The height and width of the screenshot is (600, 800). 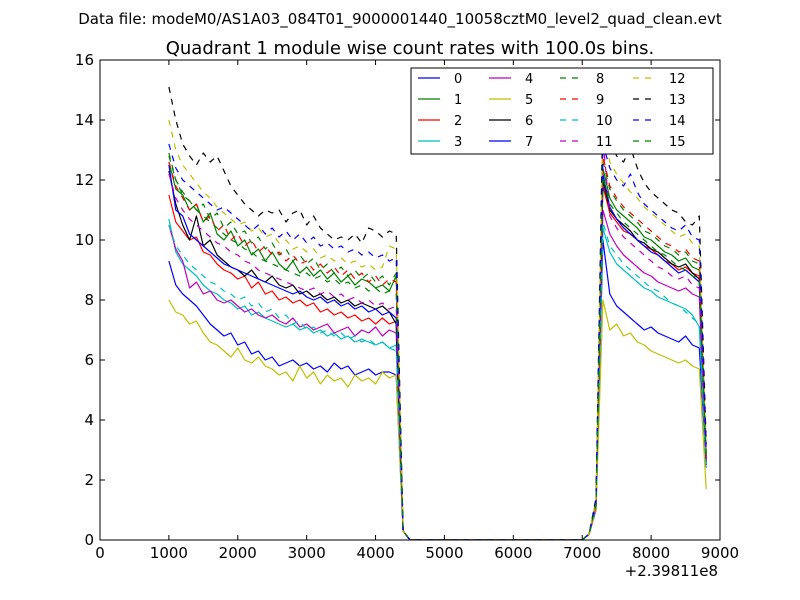 What do you see at coordinates (89, 540) in the screenshot?
I see `y-tick-label: 0` at bounding box center [89, 540].